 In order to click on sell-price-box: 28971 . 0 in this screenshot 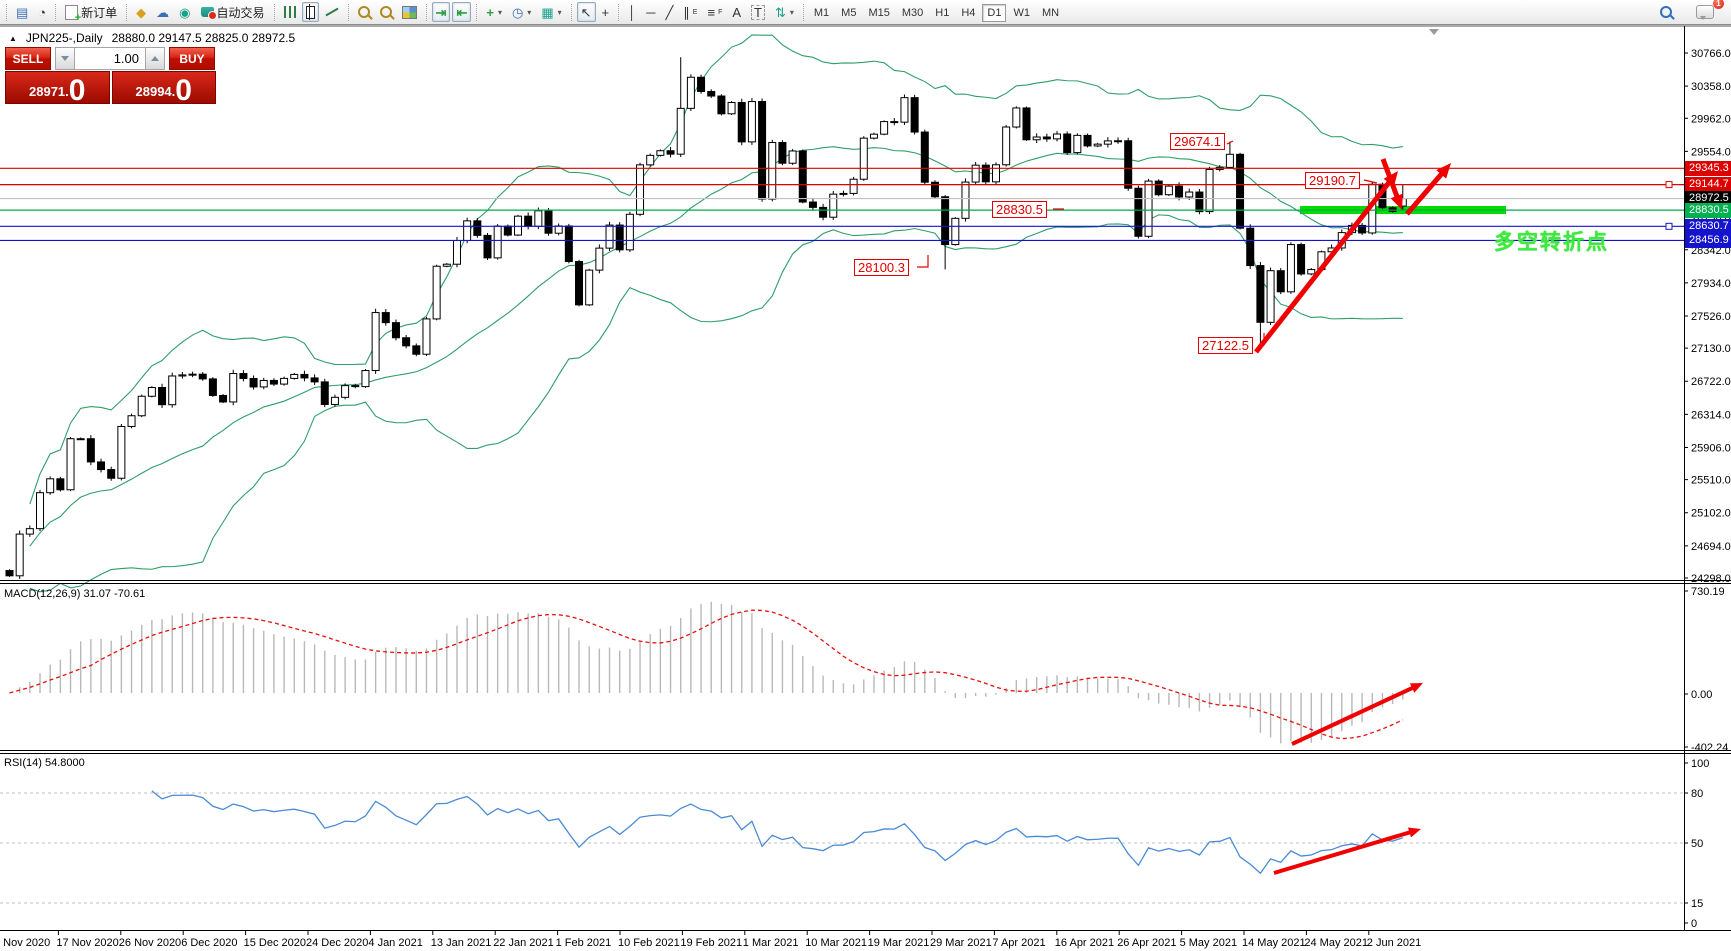, I will do `click(57, 89)`.